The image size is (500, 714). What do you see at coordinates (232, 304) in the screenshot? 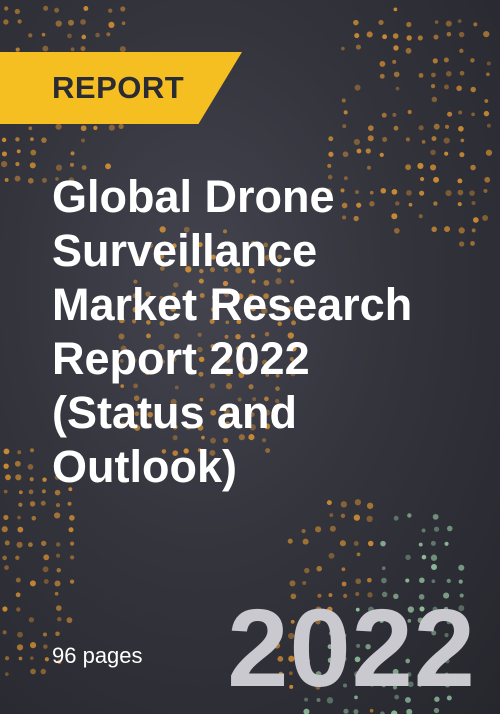
I see `title-line: Market Research` at bounding box center [232, 304].